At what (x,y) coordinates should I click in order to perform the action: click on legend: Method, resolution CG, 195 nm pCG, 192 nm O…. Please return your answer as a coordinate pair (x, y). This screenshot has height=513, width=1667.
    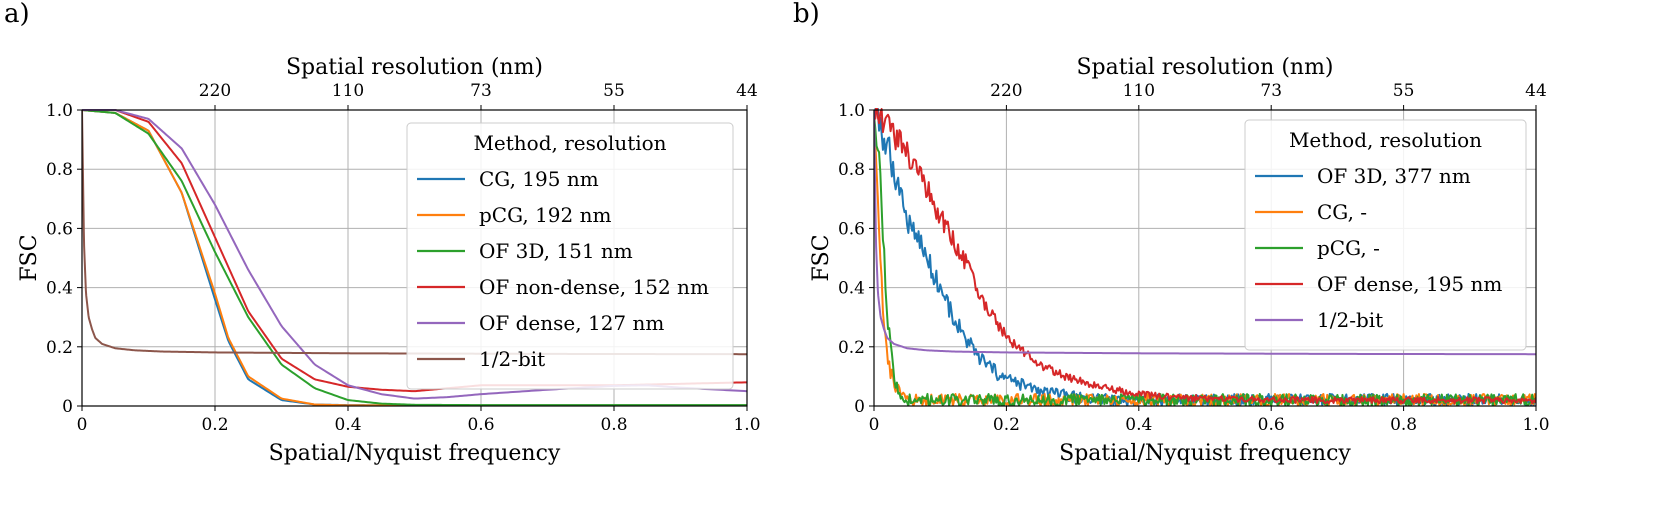
    Looking at the image, I should click on (570, 256).